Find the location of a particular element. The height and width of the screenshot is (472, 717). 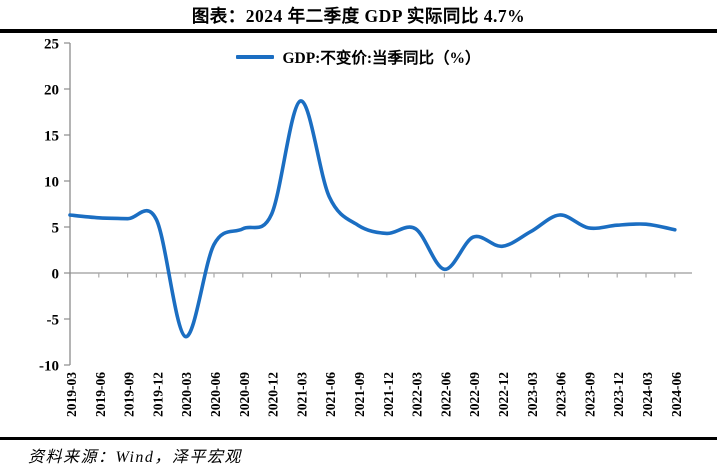

title-divider-rule is located at coordinates (358, 31).